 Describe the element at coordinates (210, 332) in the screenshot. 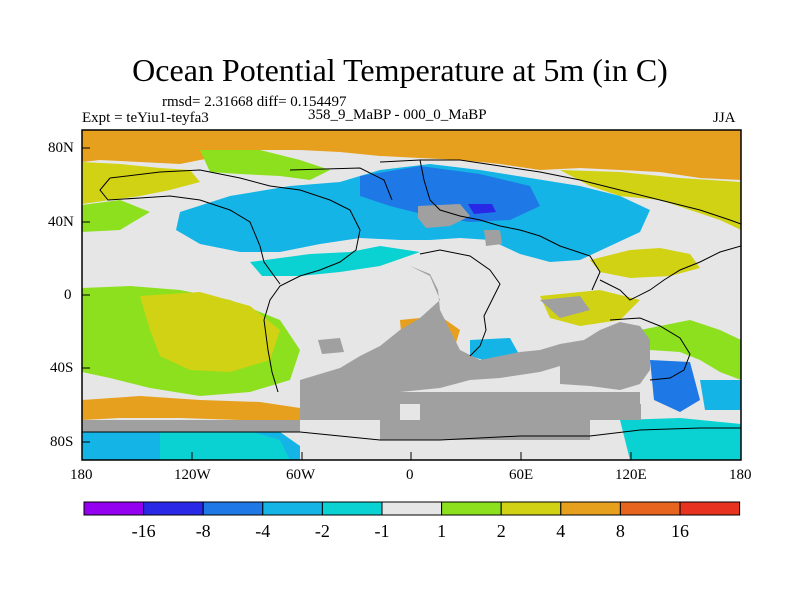

I see `field-yellow-sw` at that location.